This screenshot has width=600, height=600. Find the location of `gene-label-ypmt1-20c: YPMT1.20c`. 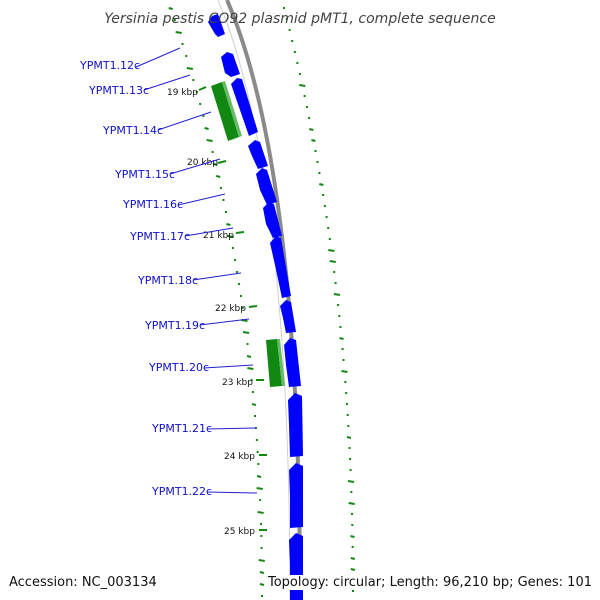

gene-label-ypmt1-20c: YPMT1.20c is located at coordinates (178, 367).